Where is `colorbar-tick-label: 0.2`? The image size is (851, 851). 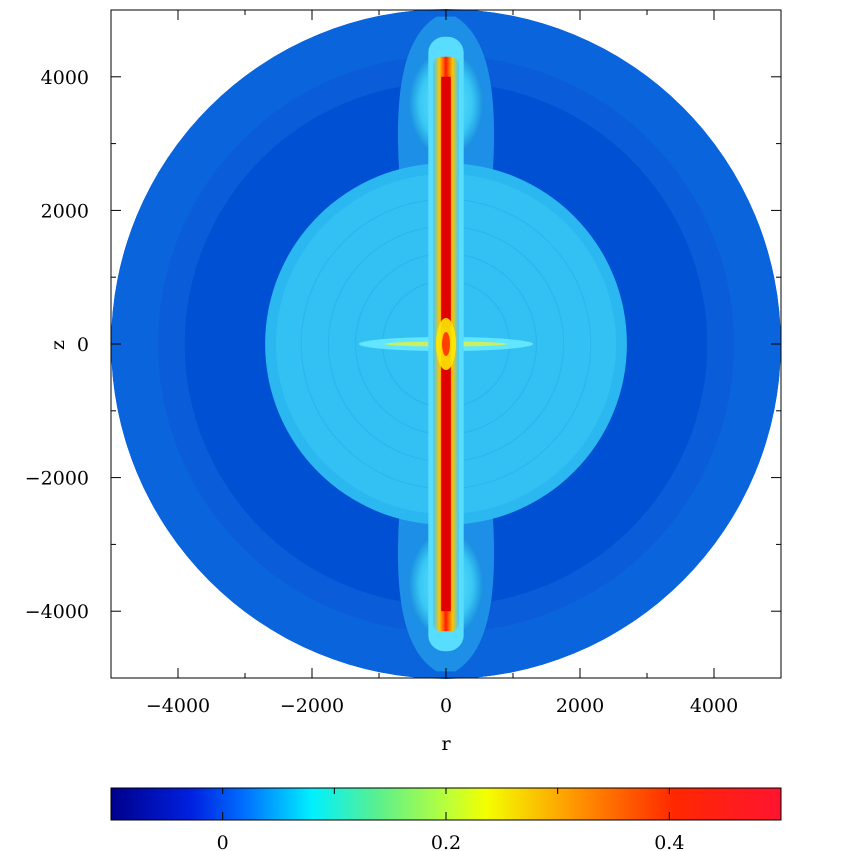
colorbar-tick-label: 0.2 is located at coordinates (446, 841).